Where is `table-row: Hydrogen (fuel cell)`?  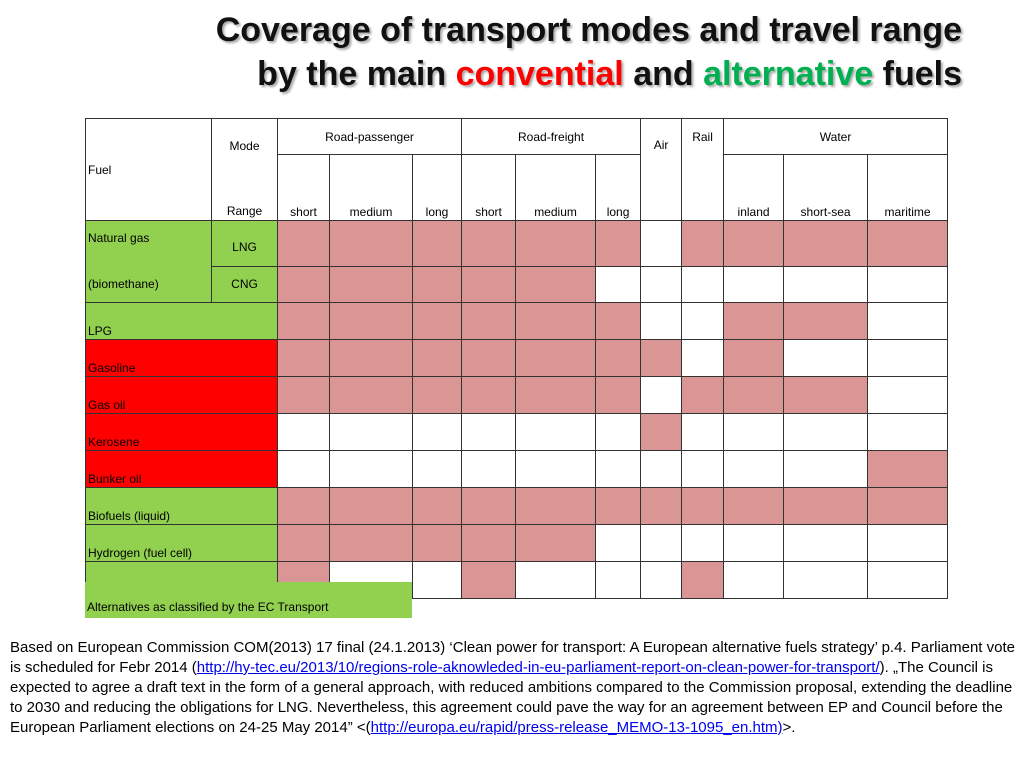 table-row: Hydrogen (fuel cell) is located at coordinates (517, 542).